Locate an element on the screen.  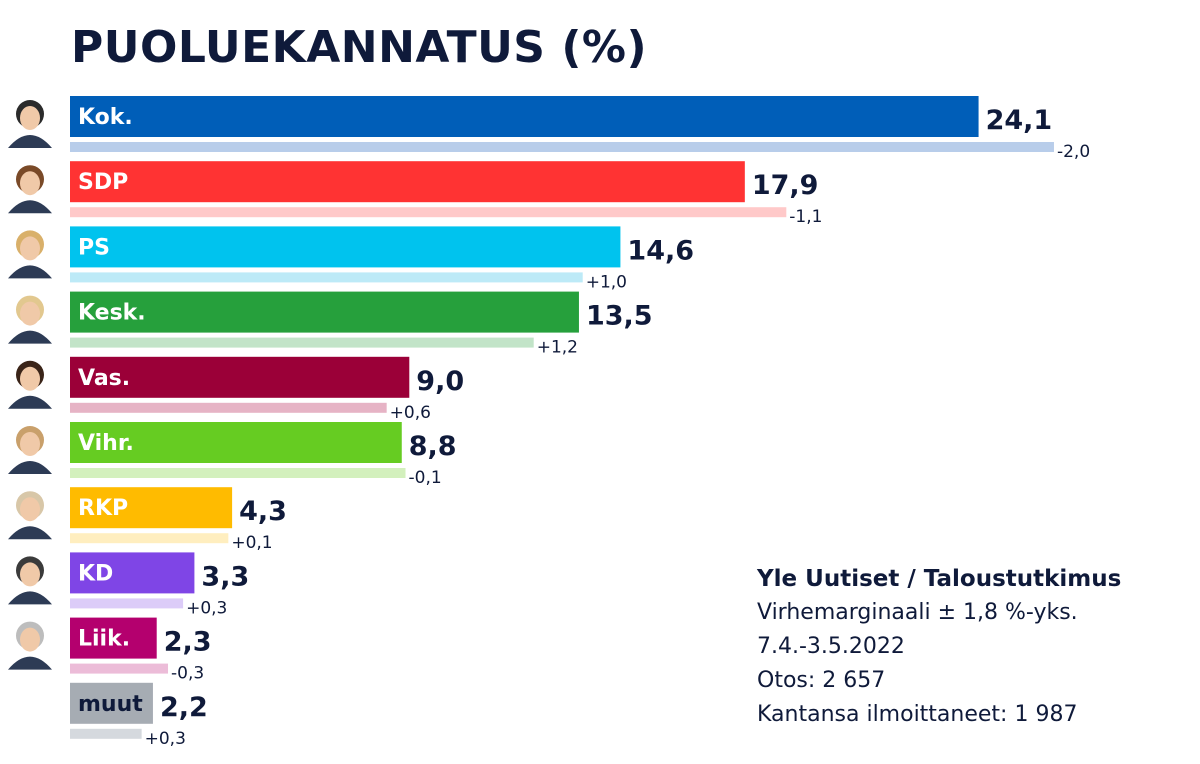
party-name-label: Liik. is located at coordinates (104, 639).